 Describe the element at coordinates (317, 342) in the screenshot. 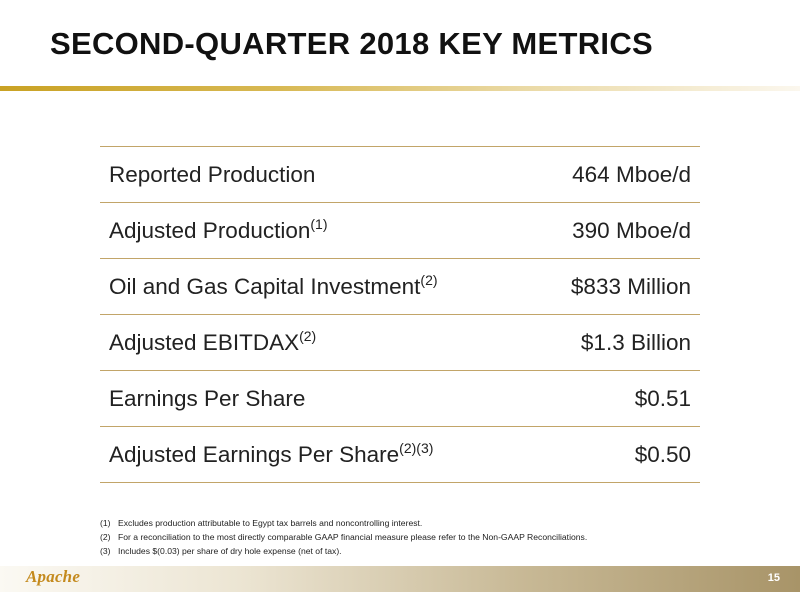

I see `metric-label-cell: Adjusted EBITDAX(2)` at that location.